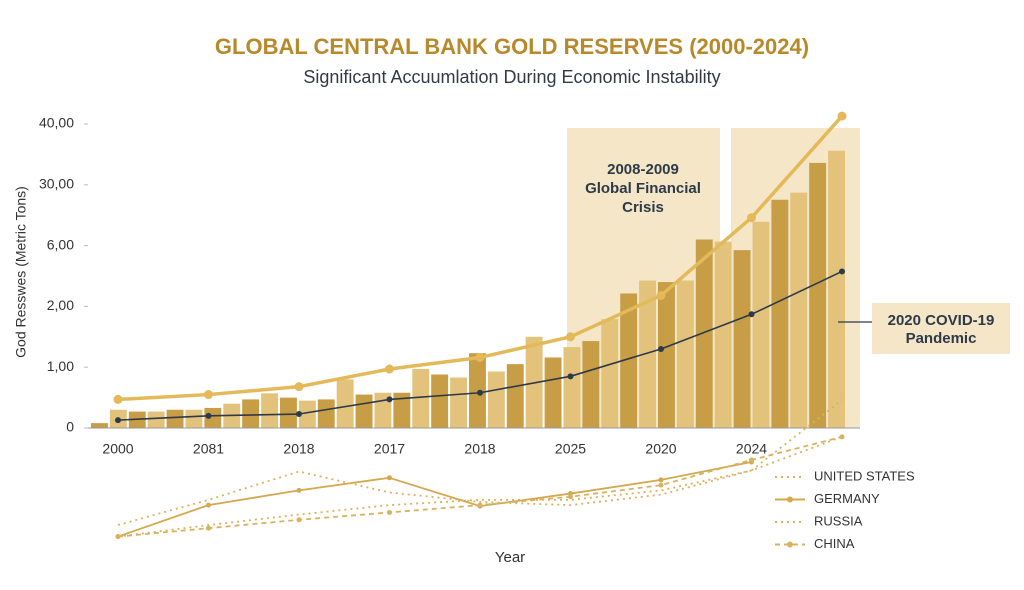 This screenshot has height=590, width=1024. What do you see at coordinates (751, 449) in the screenshot?
I see `x-tick-label: 2024` at bounding box center [751, 449].